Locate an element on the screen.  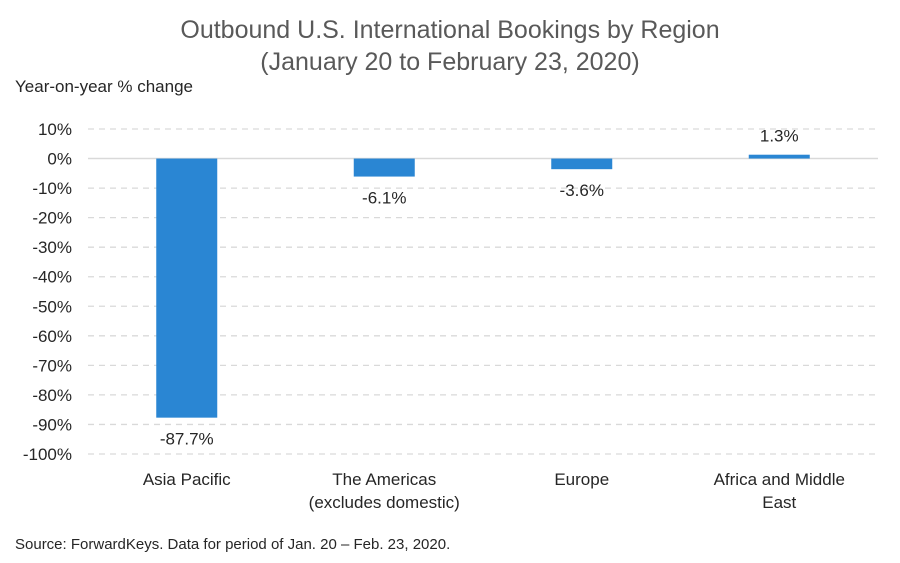
y-tick-label: -40% is located at coordinates (52, 277).